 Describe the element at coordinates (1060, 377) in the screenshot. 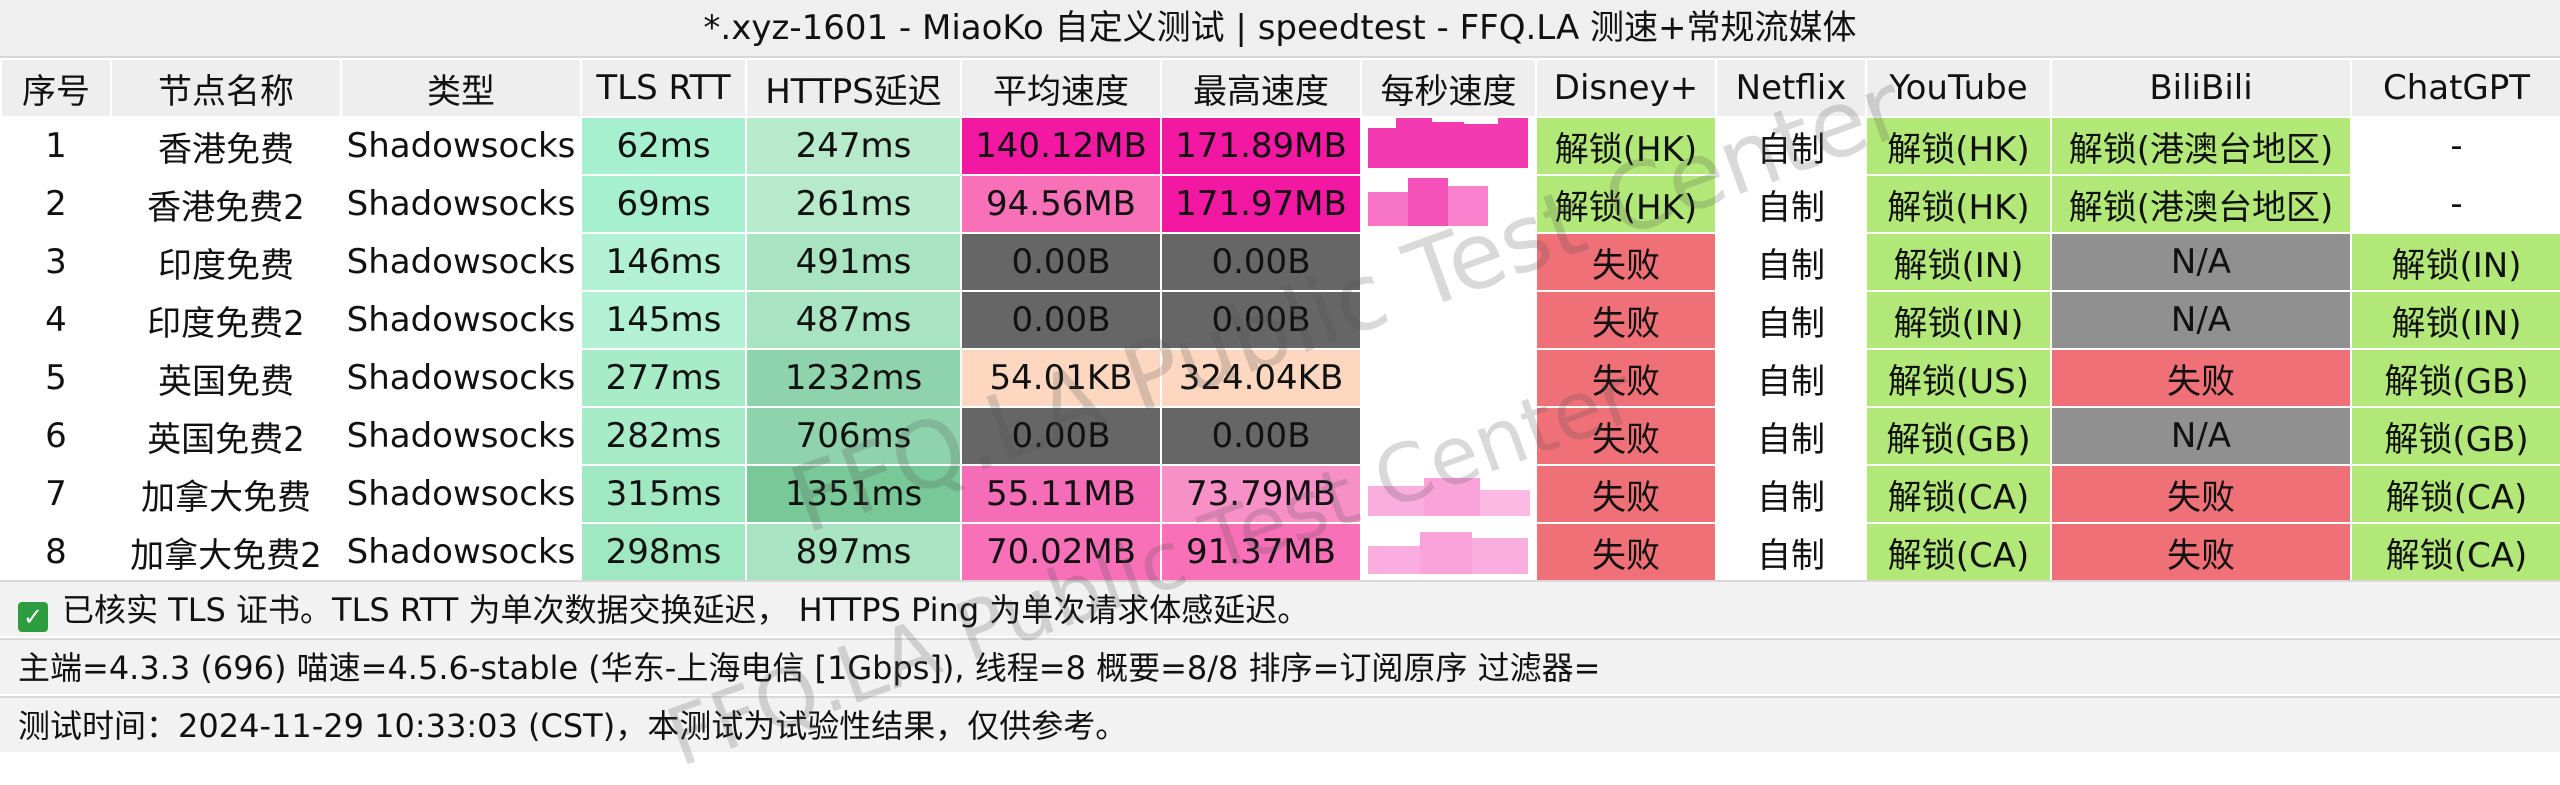

I see `cell-avg-speed: 54.01KB` at that location.